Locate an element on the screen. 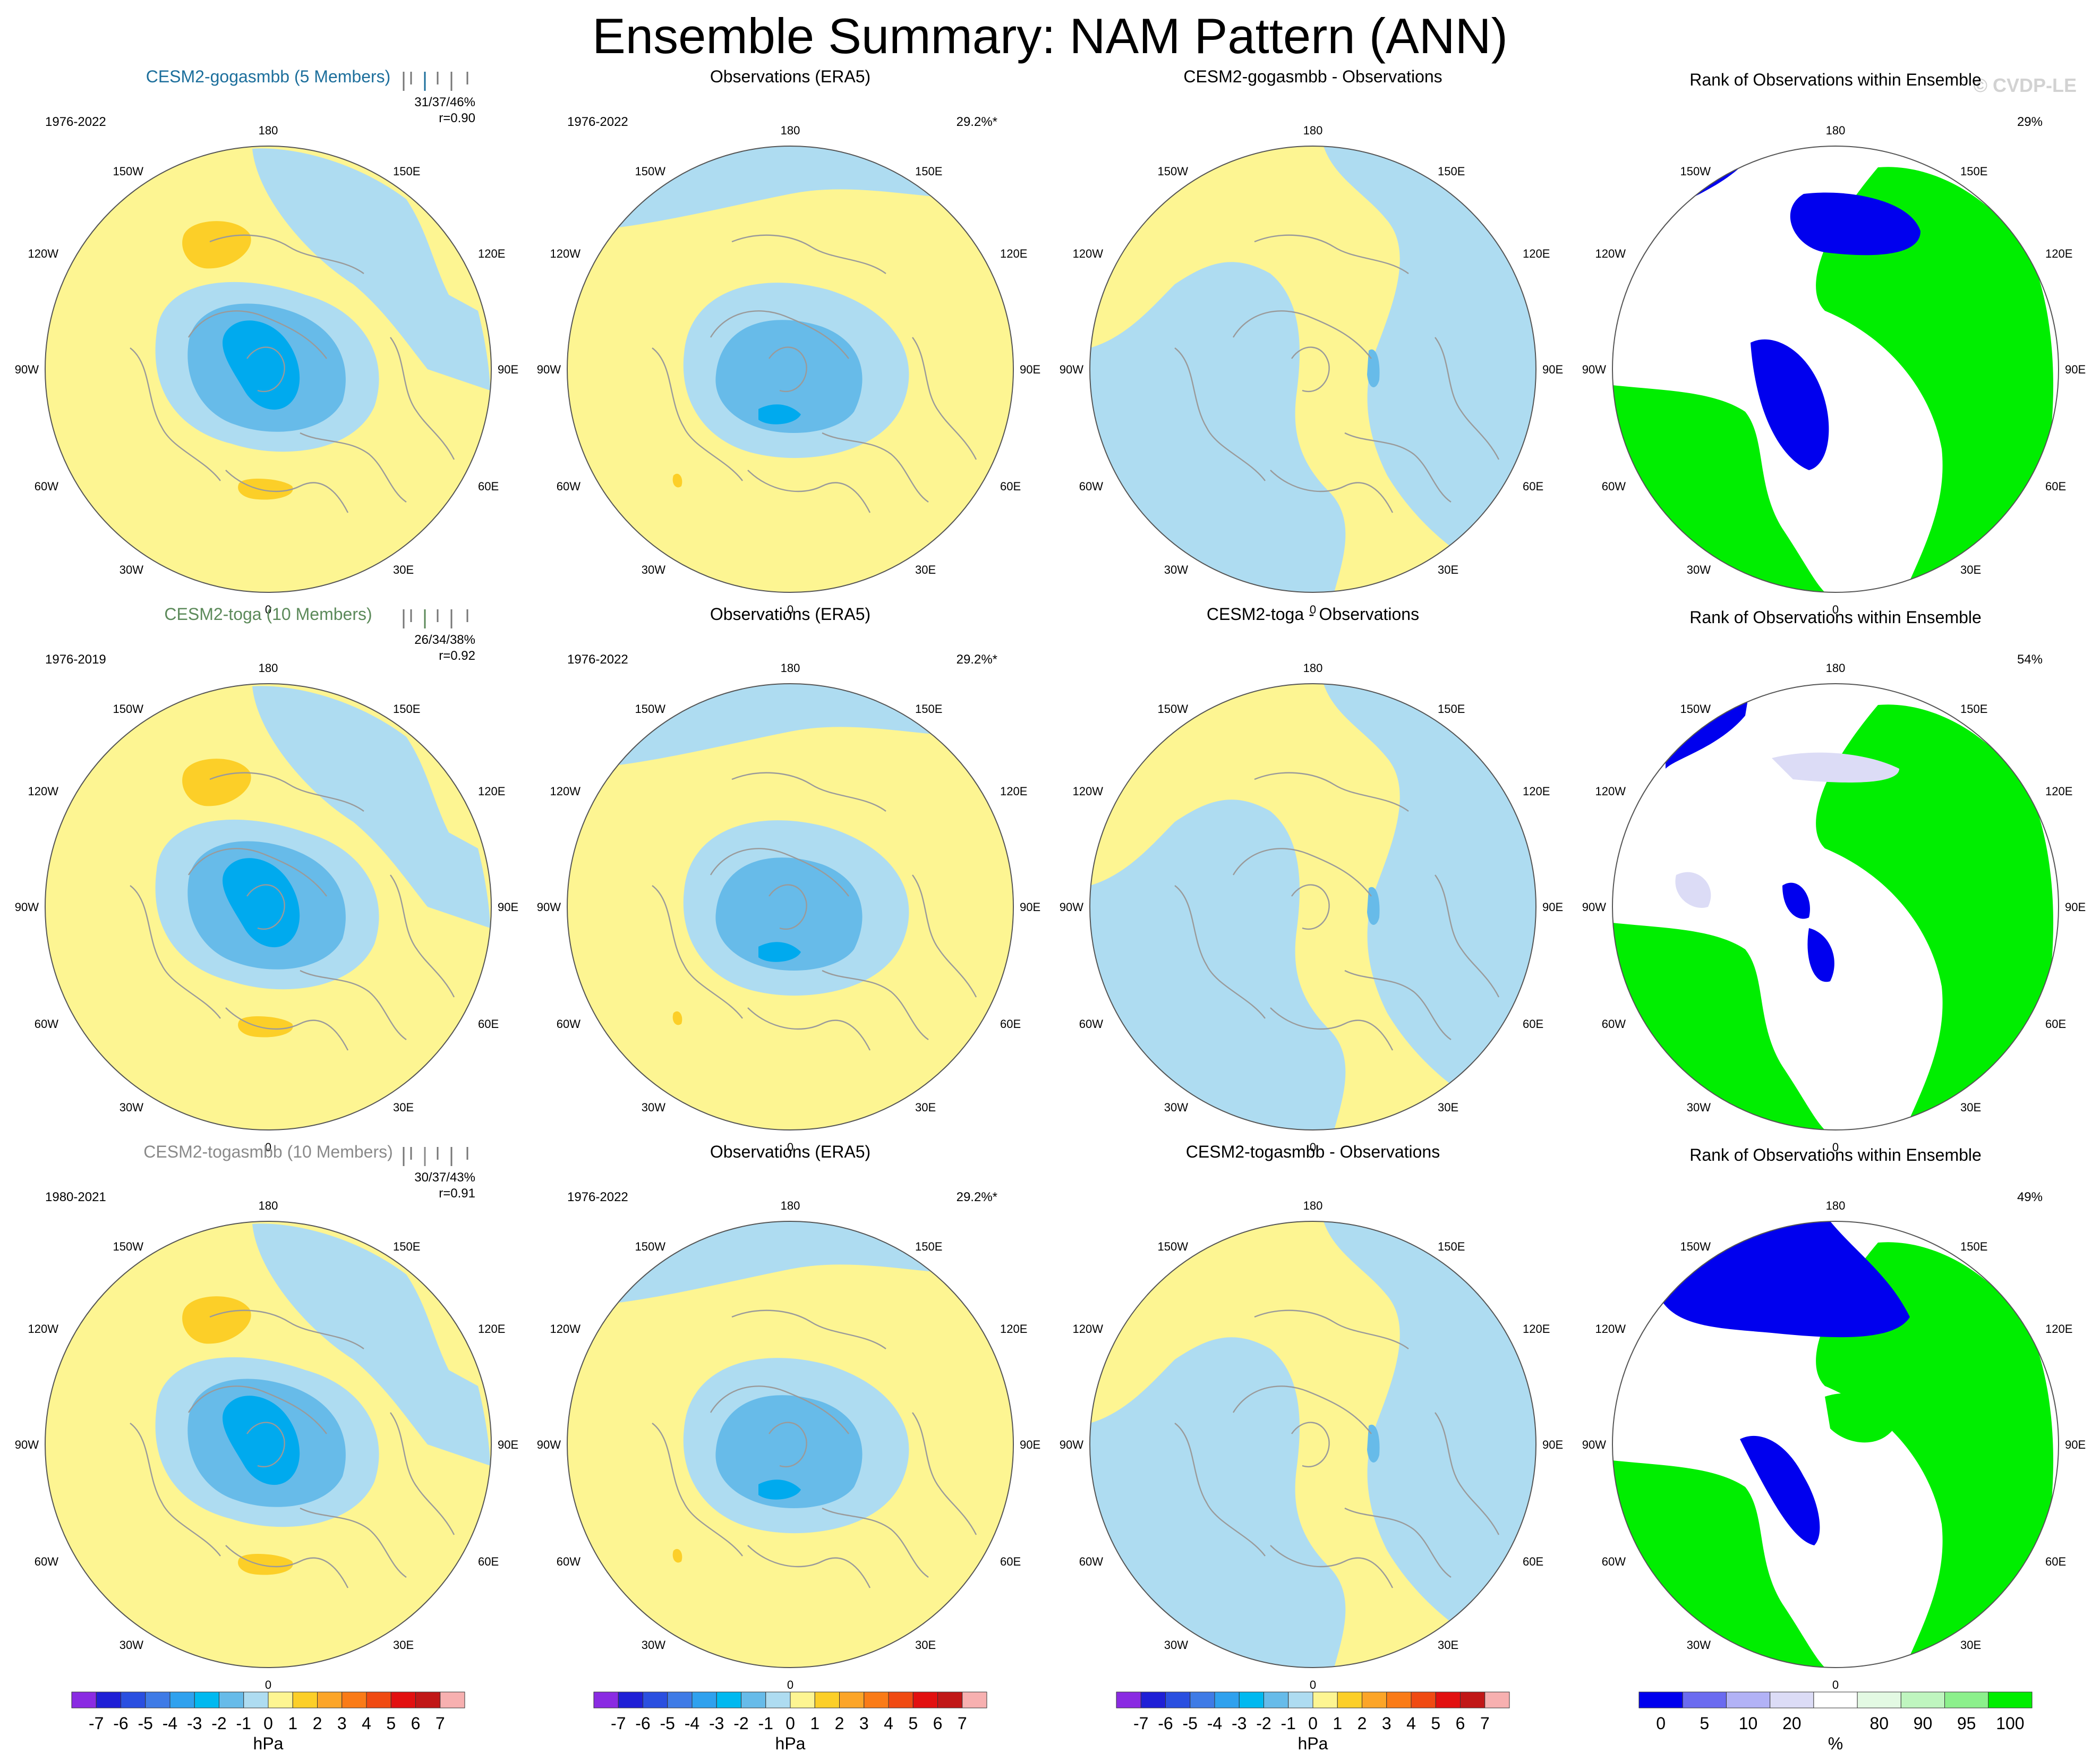 This screenshot has height=1760, width=2100. colorbar-tick-0: 0 is located at coordinates (1313, 1723).